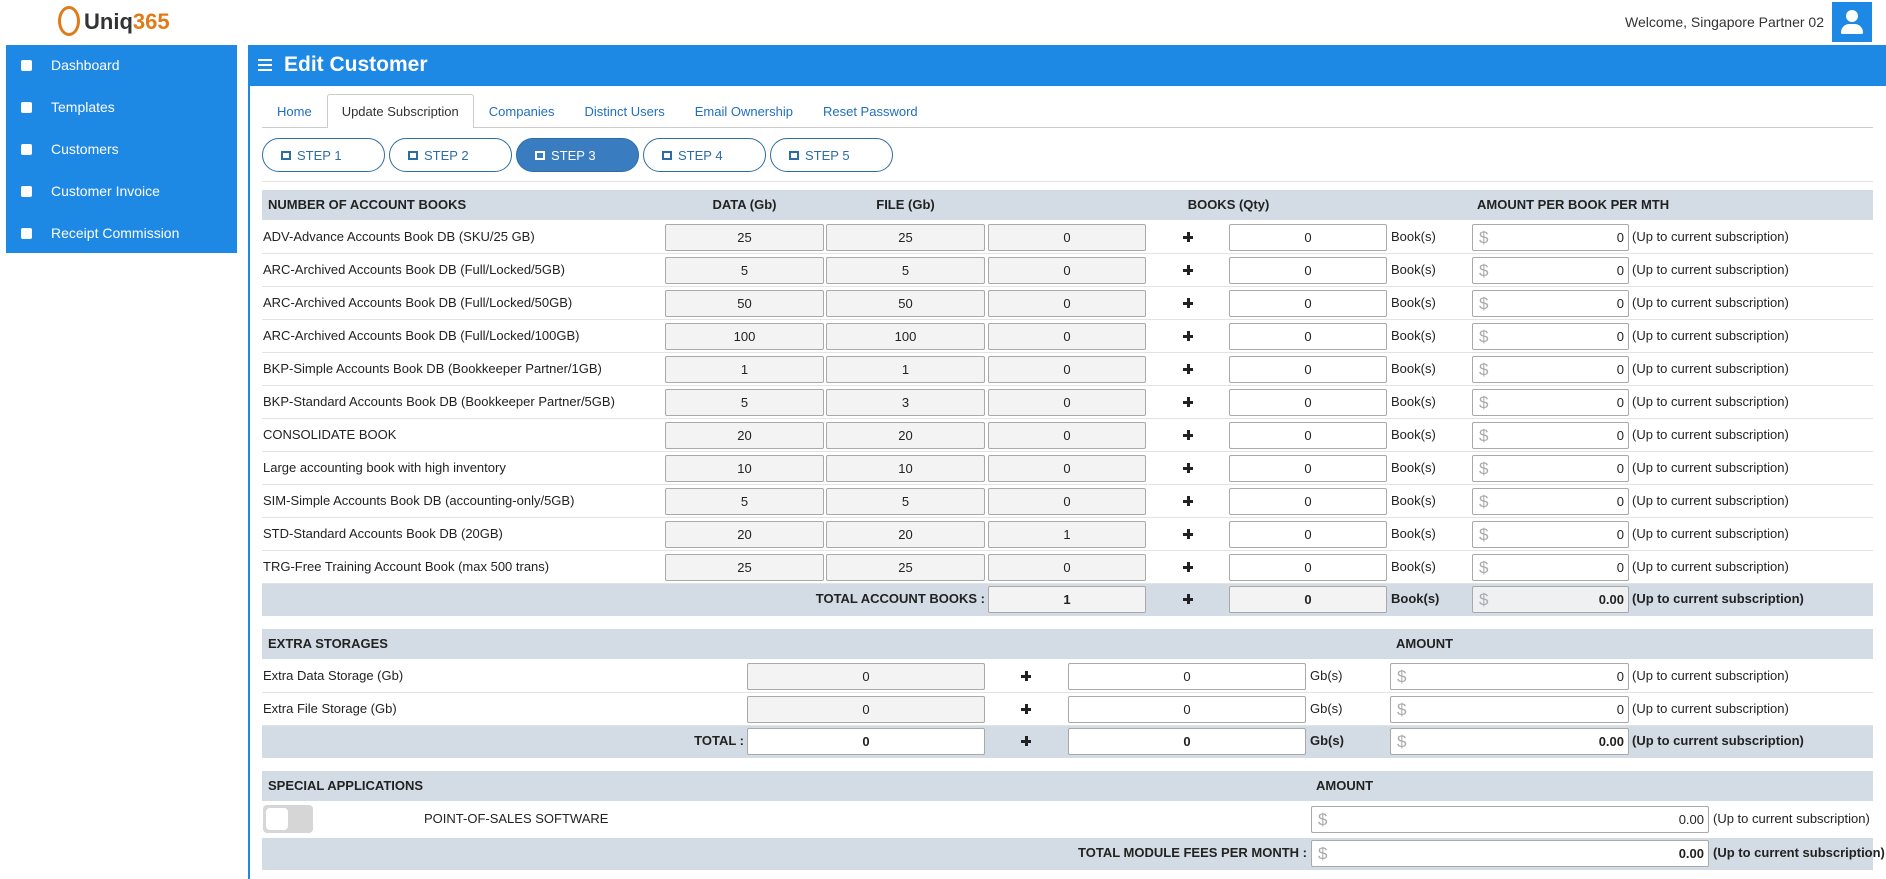 This screenshot has height=879, width=1886. What do you see at coordinates (121, 192) in the screenshot?
I see `sidebar-item: Customer Invoice` at bounding box center [121, 192].